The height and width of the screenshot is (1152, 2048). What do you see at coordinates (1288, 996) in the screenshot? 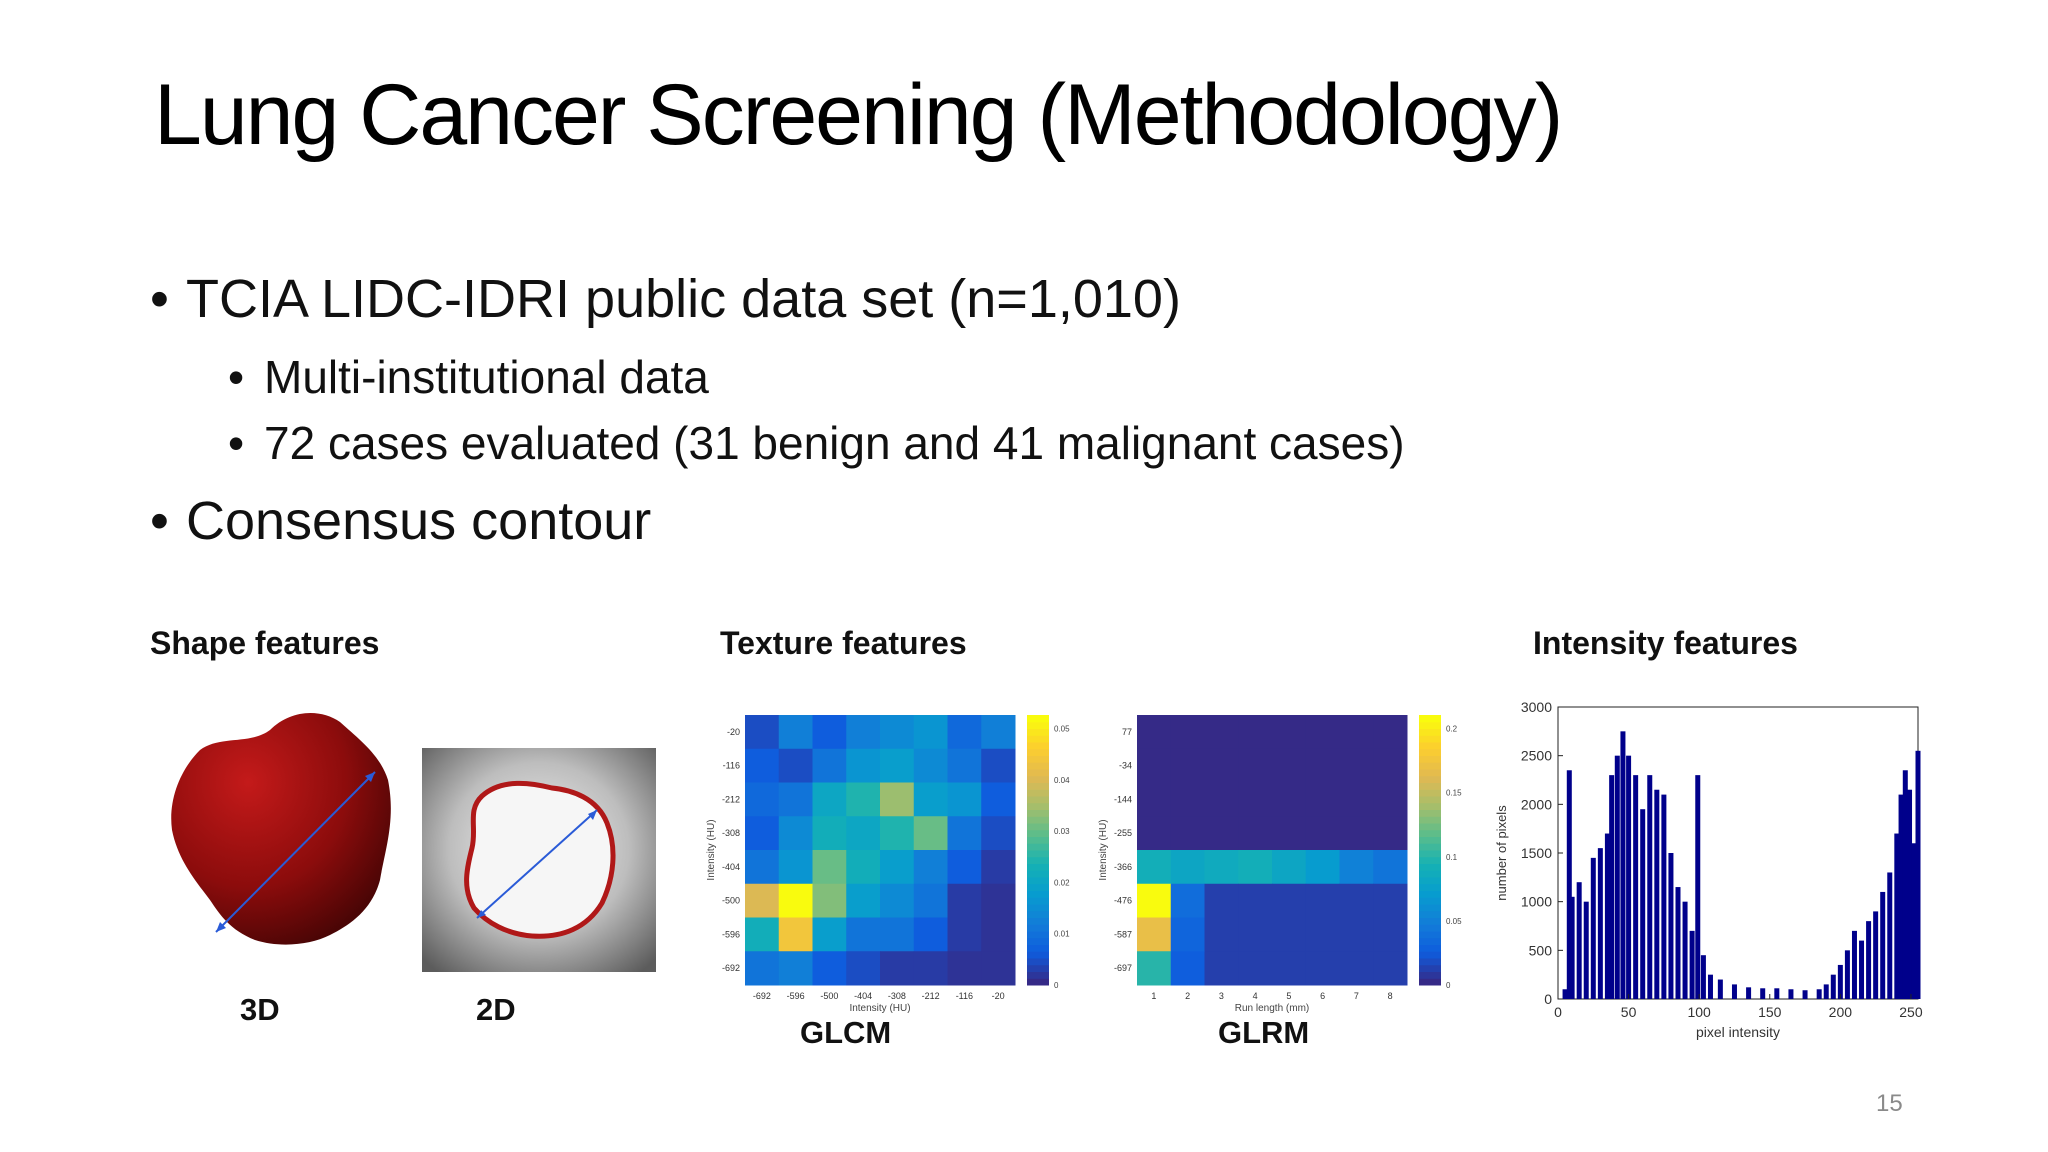
I see `glrm-x-tick: 5` at bounding box center [1288, 996].